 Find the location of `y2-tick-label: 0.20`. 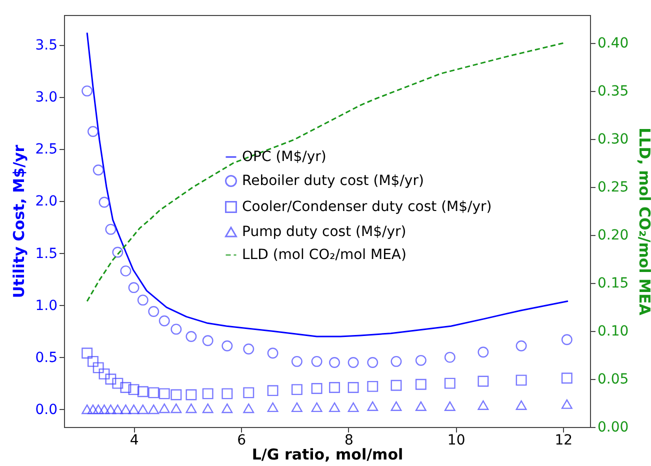

y2-tick-label: 0.20 is located at coordinates (613, 235).